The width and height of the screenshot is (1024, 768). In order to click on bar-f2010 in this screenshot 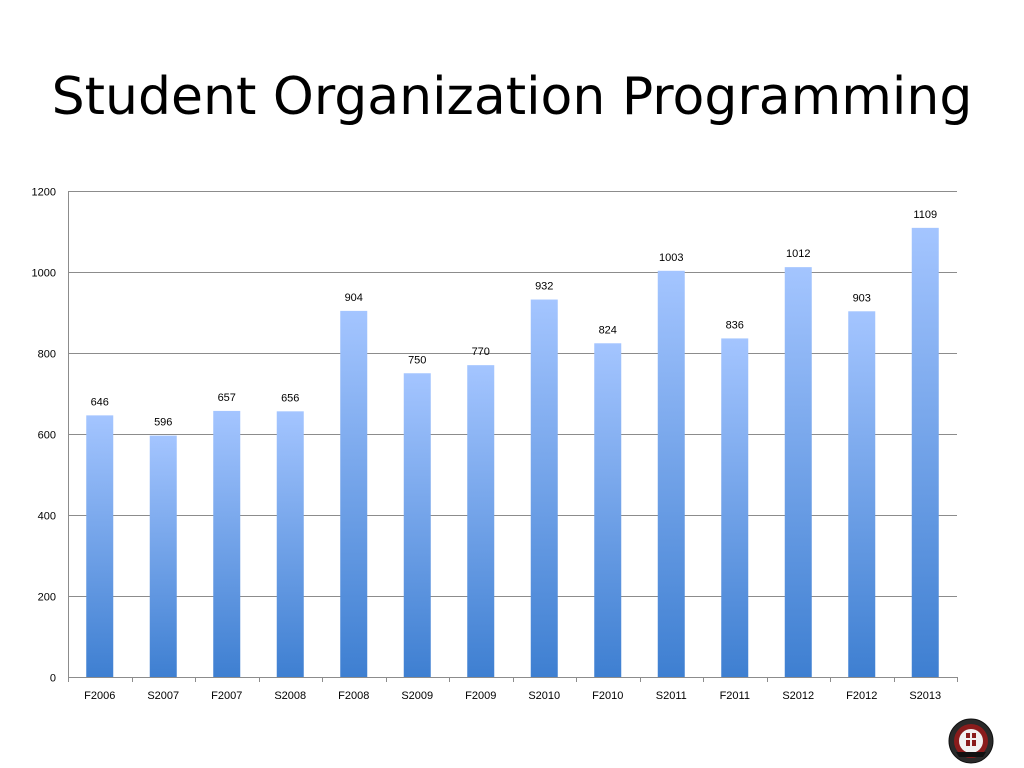, I will do `click(608, 510)`.